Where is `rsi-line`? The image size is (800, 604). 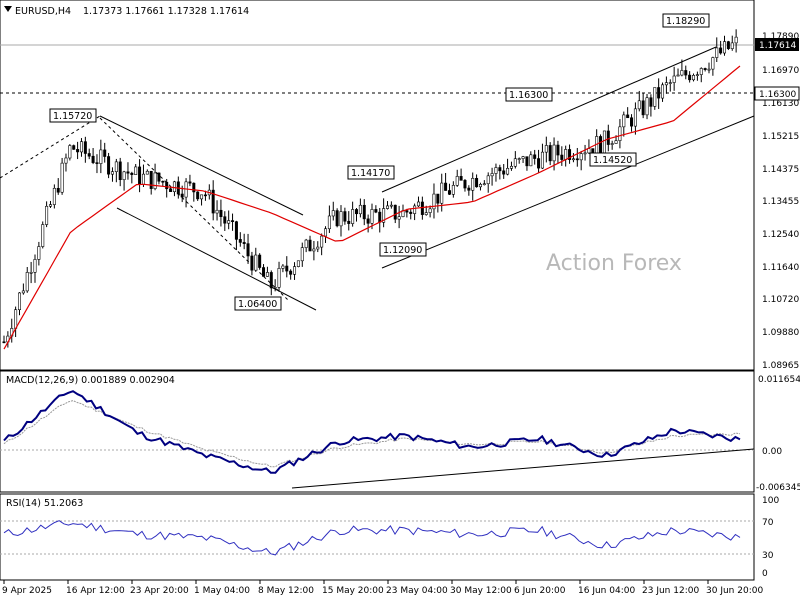 rsi-line is located at coordinates (372, 538).